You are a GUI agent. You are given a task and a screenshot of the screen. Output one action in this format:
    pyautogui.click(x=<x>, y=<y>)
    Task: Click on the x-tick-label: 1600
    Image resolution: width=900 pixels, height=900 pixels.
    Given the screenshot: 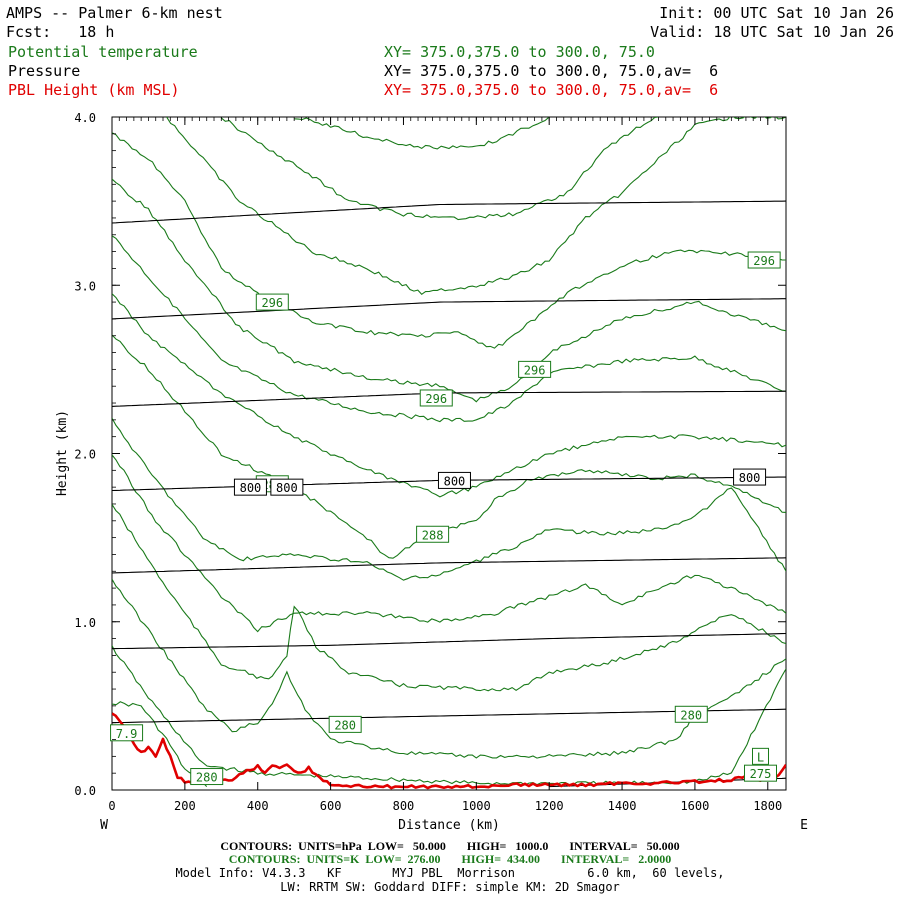 What is the action you would take?
    pyautogui.click(x=694, y=806)
    